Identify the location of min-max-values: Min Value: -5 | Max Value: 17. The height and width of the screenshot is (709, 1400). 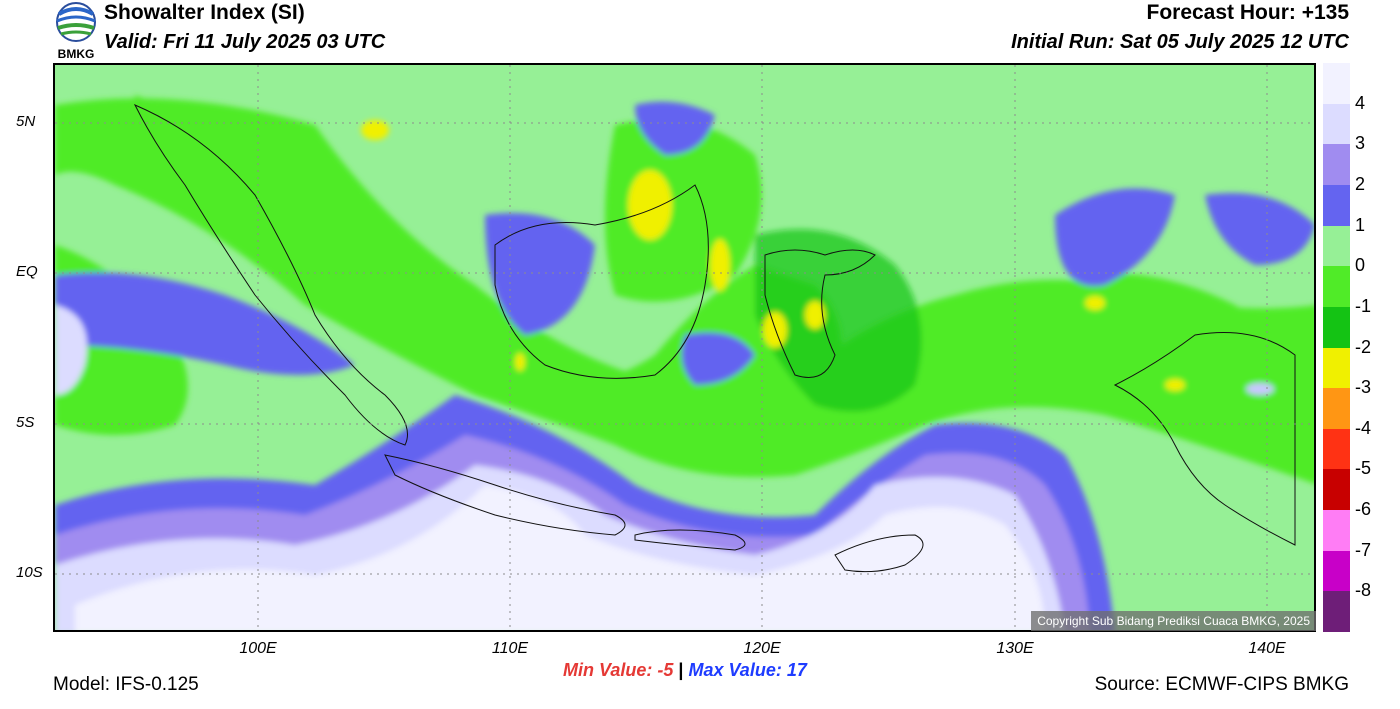
(685, 670).